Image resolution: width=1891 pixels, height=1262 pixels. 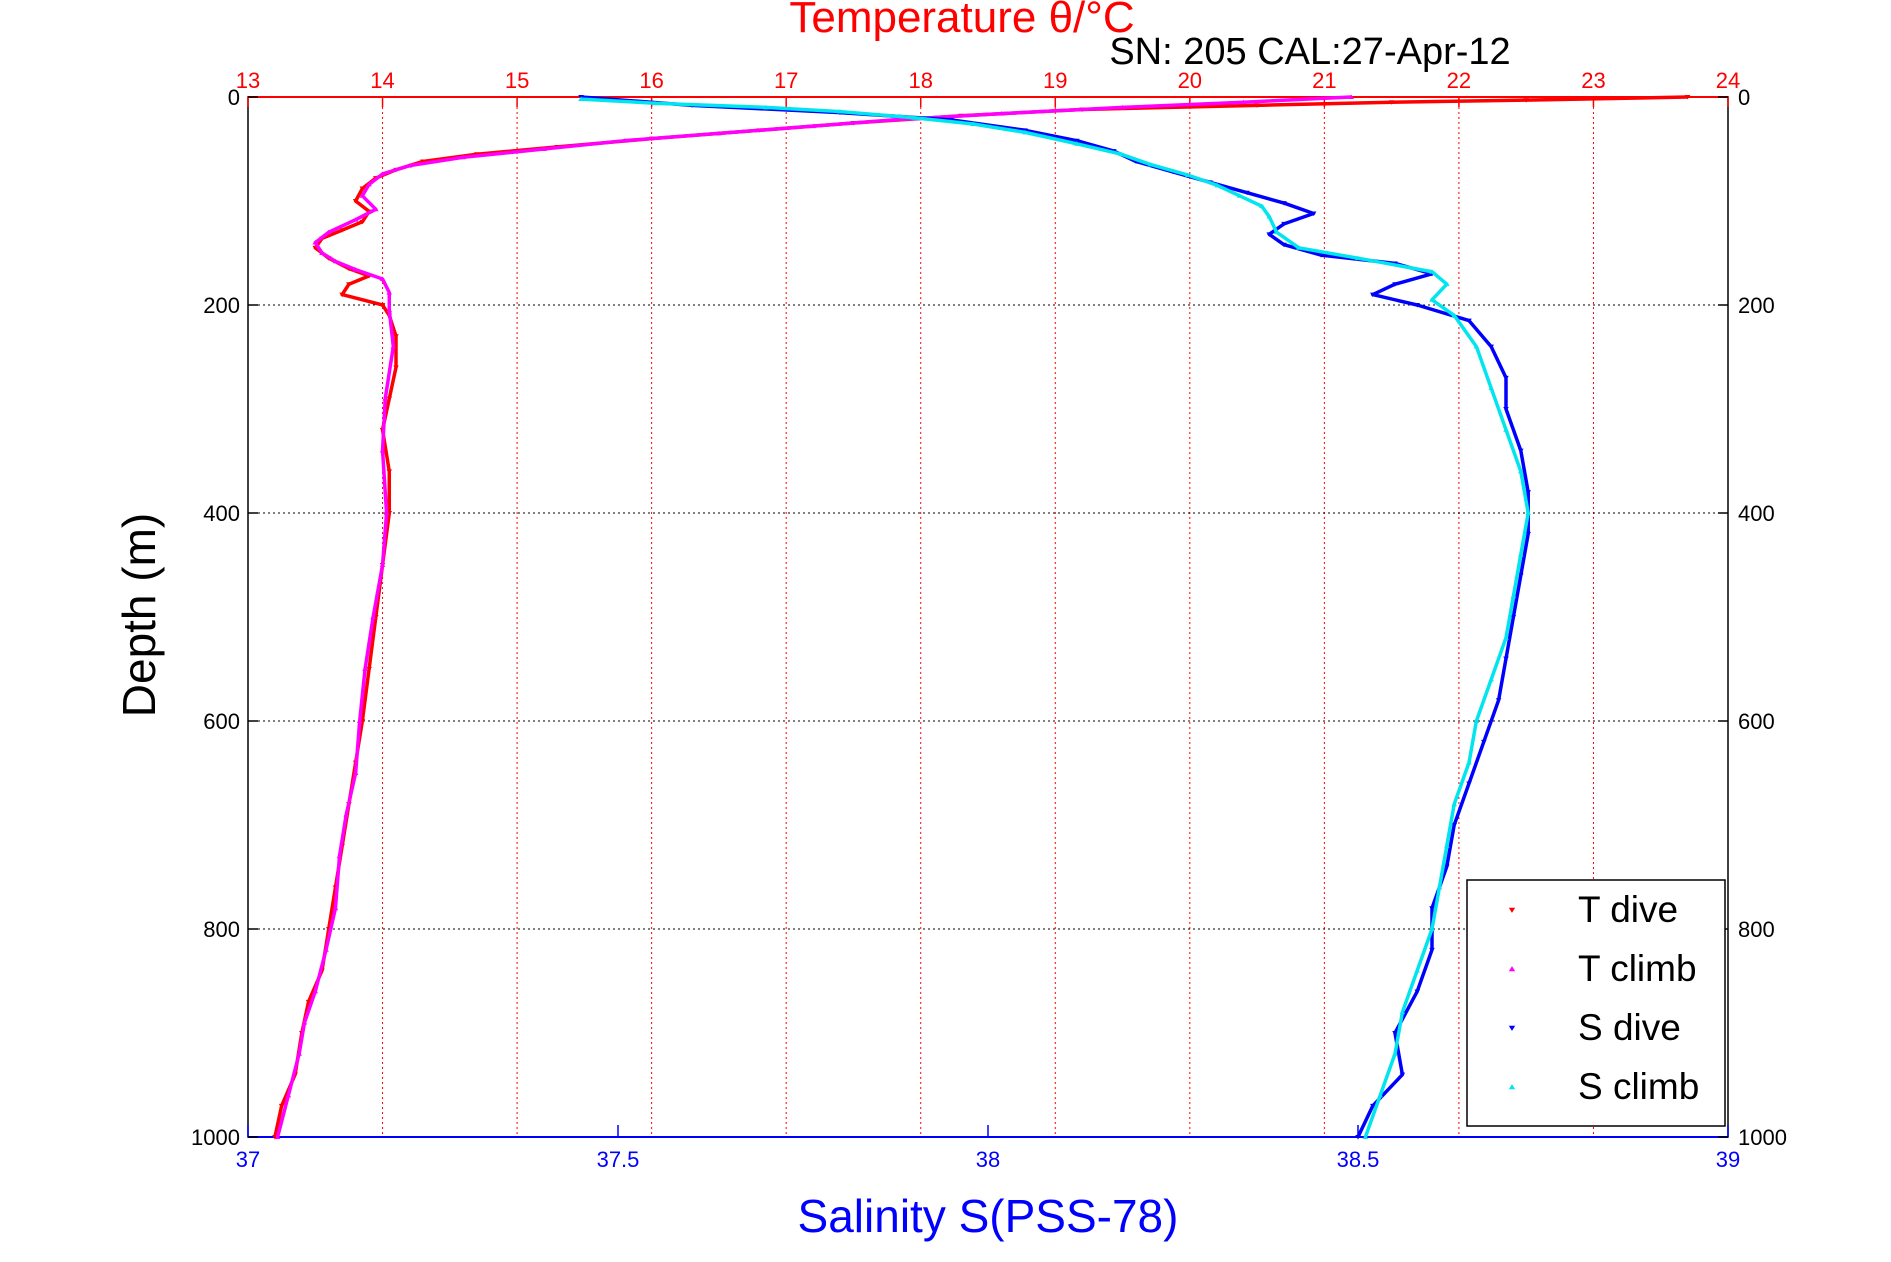 I want to click on tick-label-depth-right: 800, so click(x=1756, y=929).